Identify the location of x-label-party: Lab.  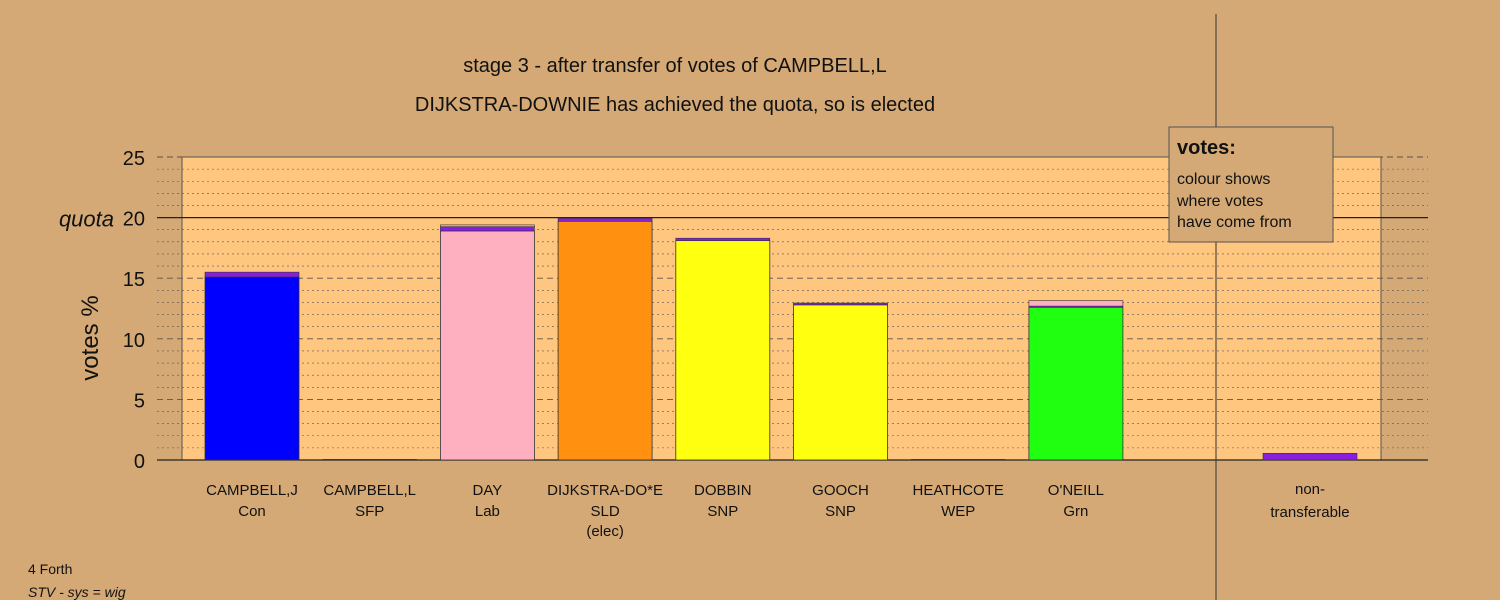
(487, 511).